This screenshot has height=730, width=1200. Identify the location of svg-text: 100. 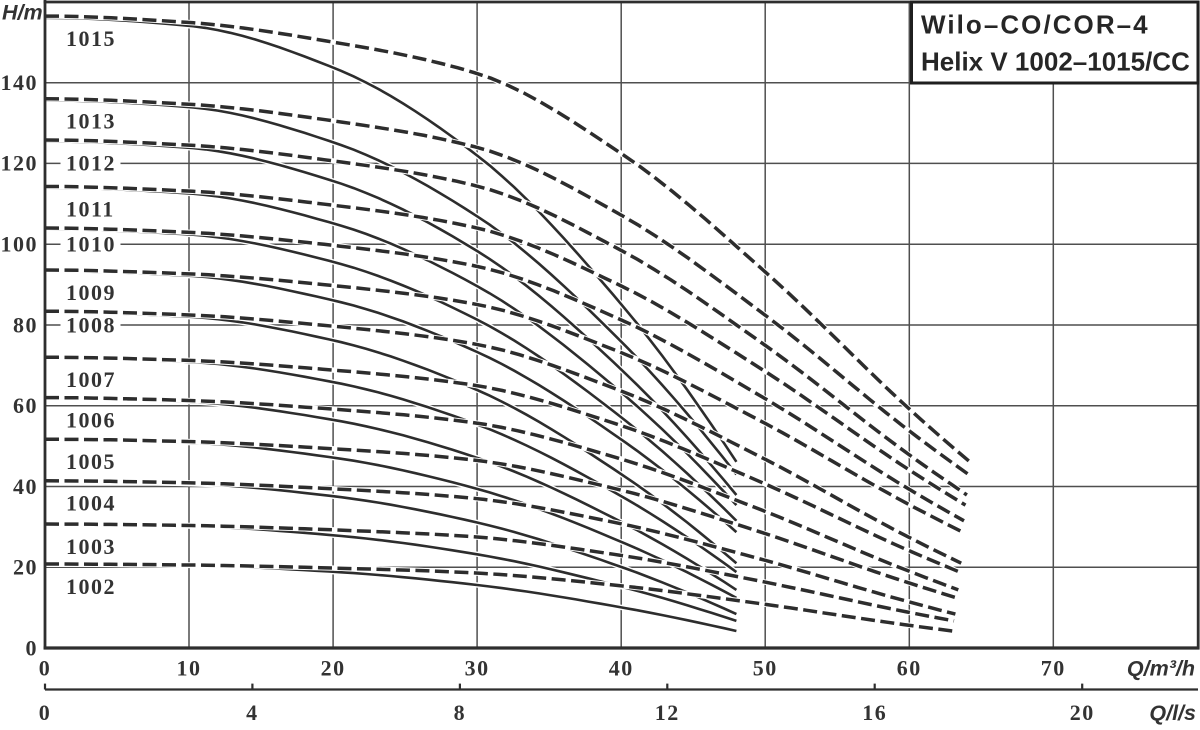
(20, 244).